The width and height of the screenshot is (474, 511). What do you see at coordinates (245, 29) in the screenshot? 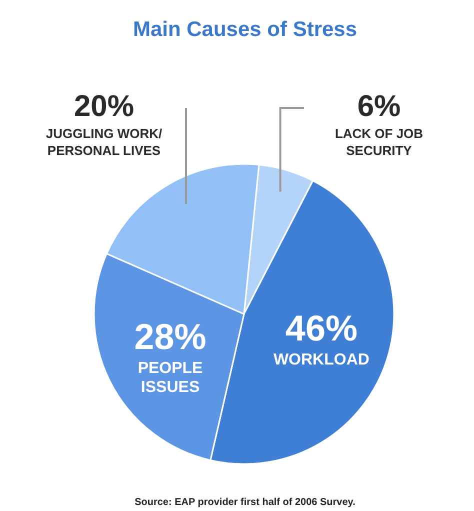
I see `chart-title: Main Causes of Stress` at bounding box center [245, 29].